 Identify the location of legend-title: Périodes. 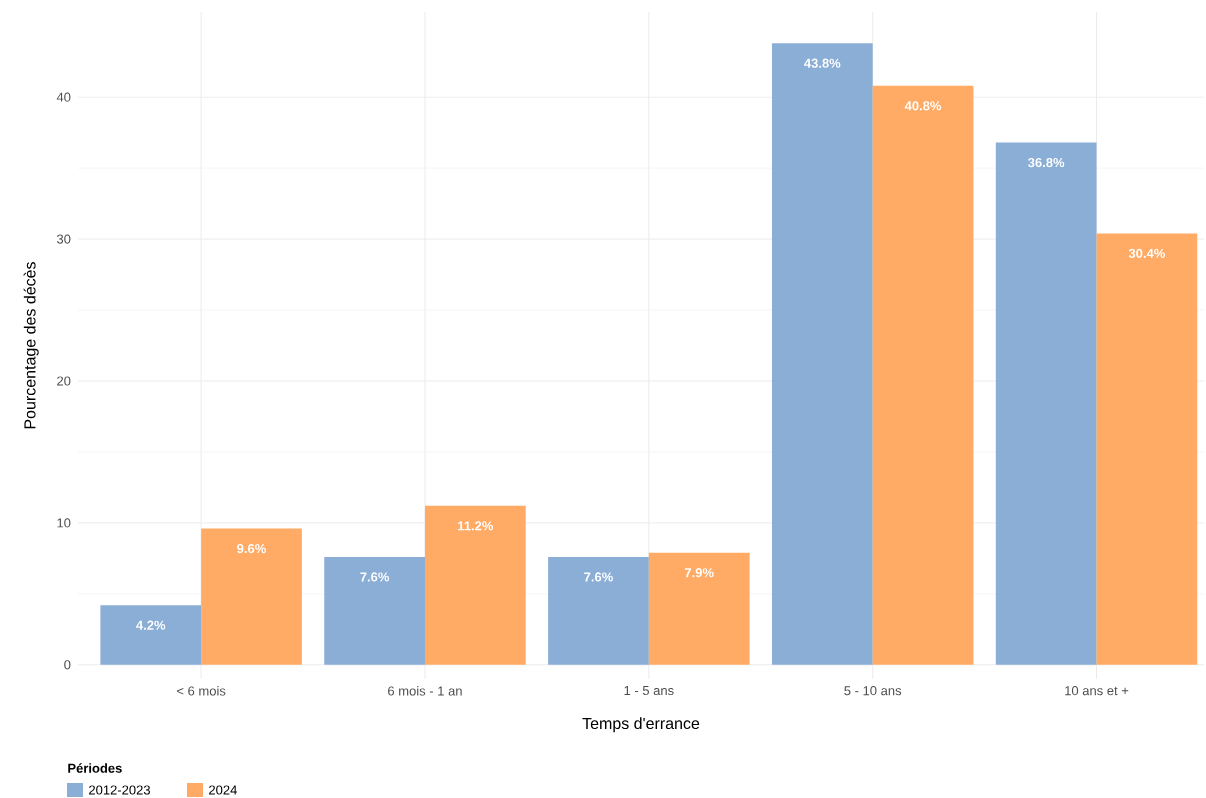
(95, 768).